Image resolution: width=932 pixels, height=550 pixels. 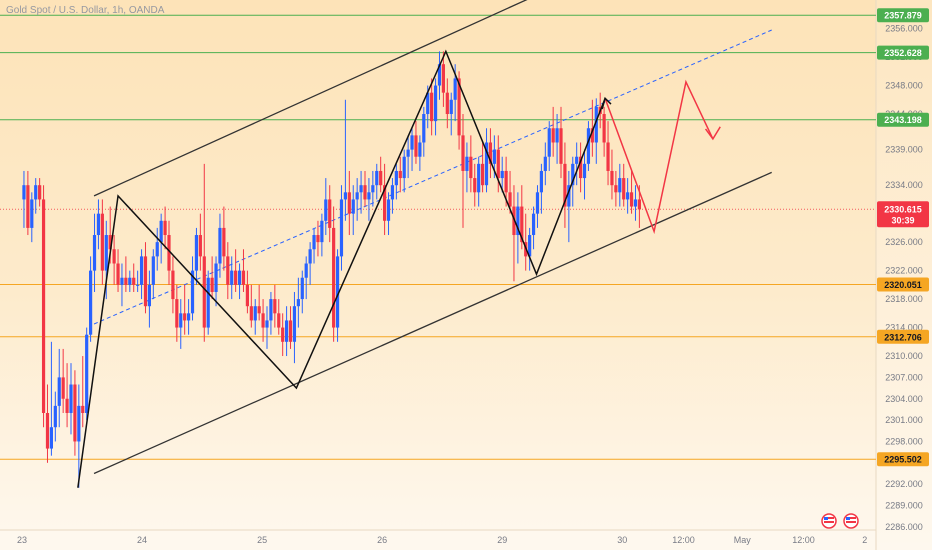 I want to click on projection-path, so click(x=659, y=157).